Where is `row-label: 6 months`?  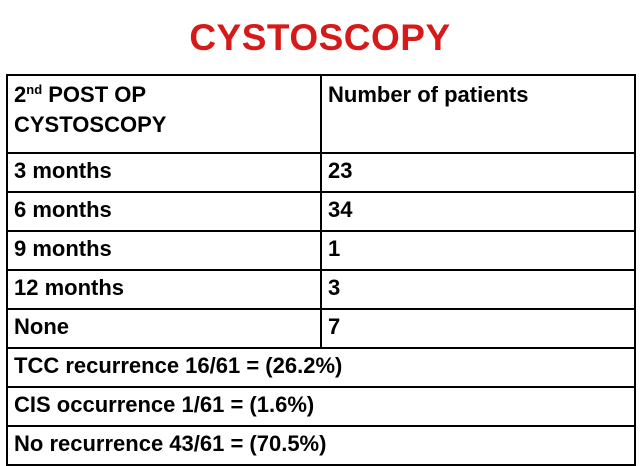 row-label: 6 months is located at coordinates (164, 211).